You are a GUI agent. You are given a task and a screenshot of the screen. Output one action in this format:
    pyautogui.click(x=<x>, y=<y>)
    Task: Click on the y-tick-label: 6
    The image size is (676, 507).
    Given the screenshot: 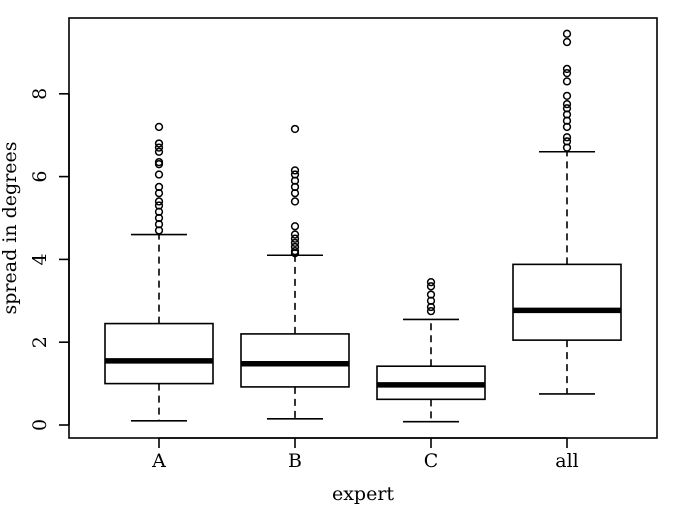 What is the action you would take?
    pyautogui.click(x=40, y=177)
    